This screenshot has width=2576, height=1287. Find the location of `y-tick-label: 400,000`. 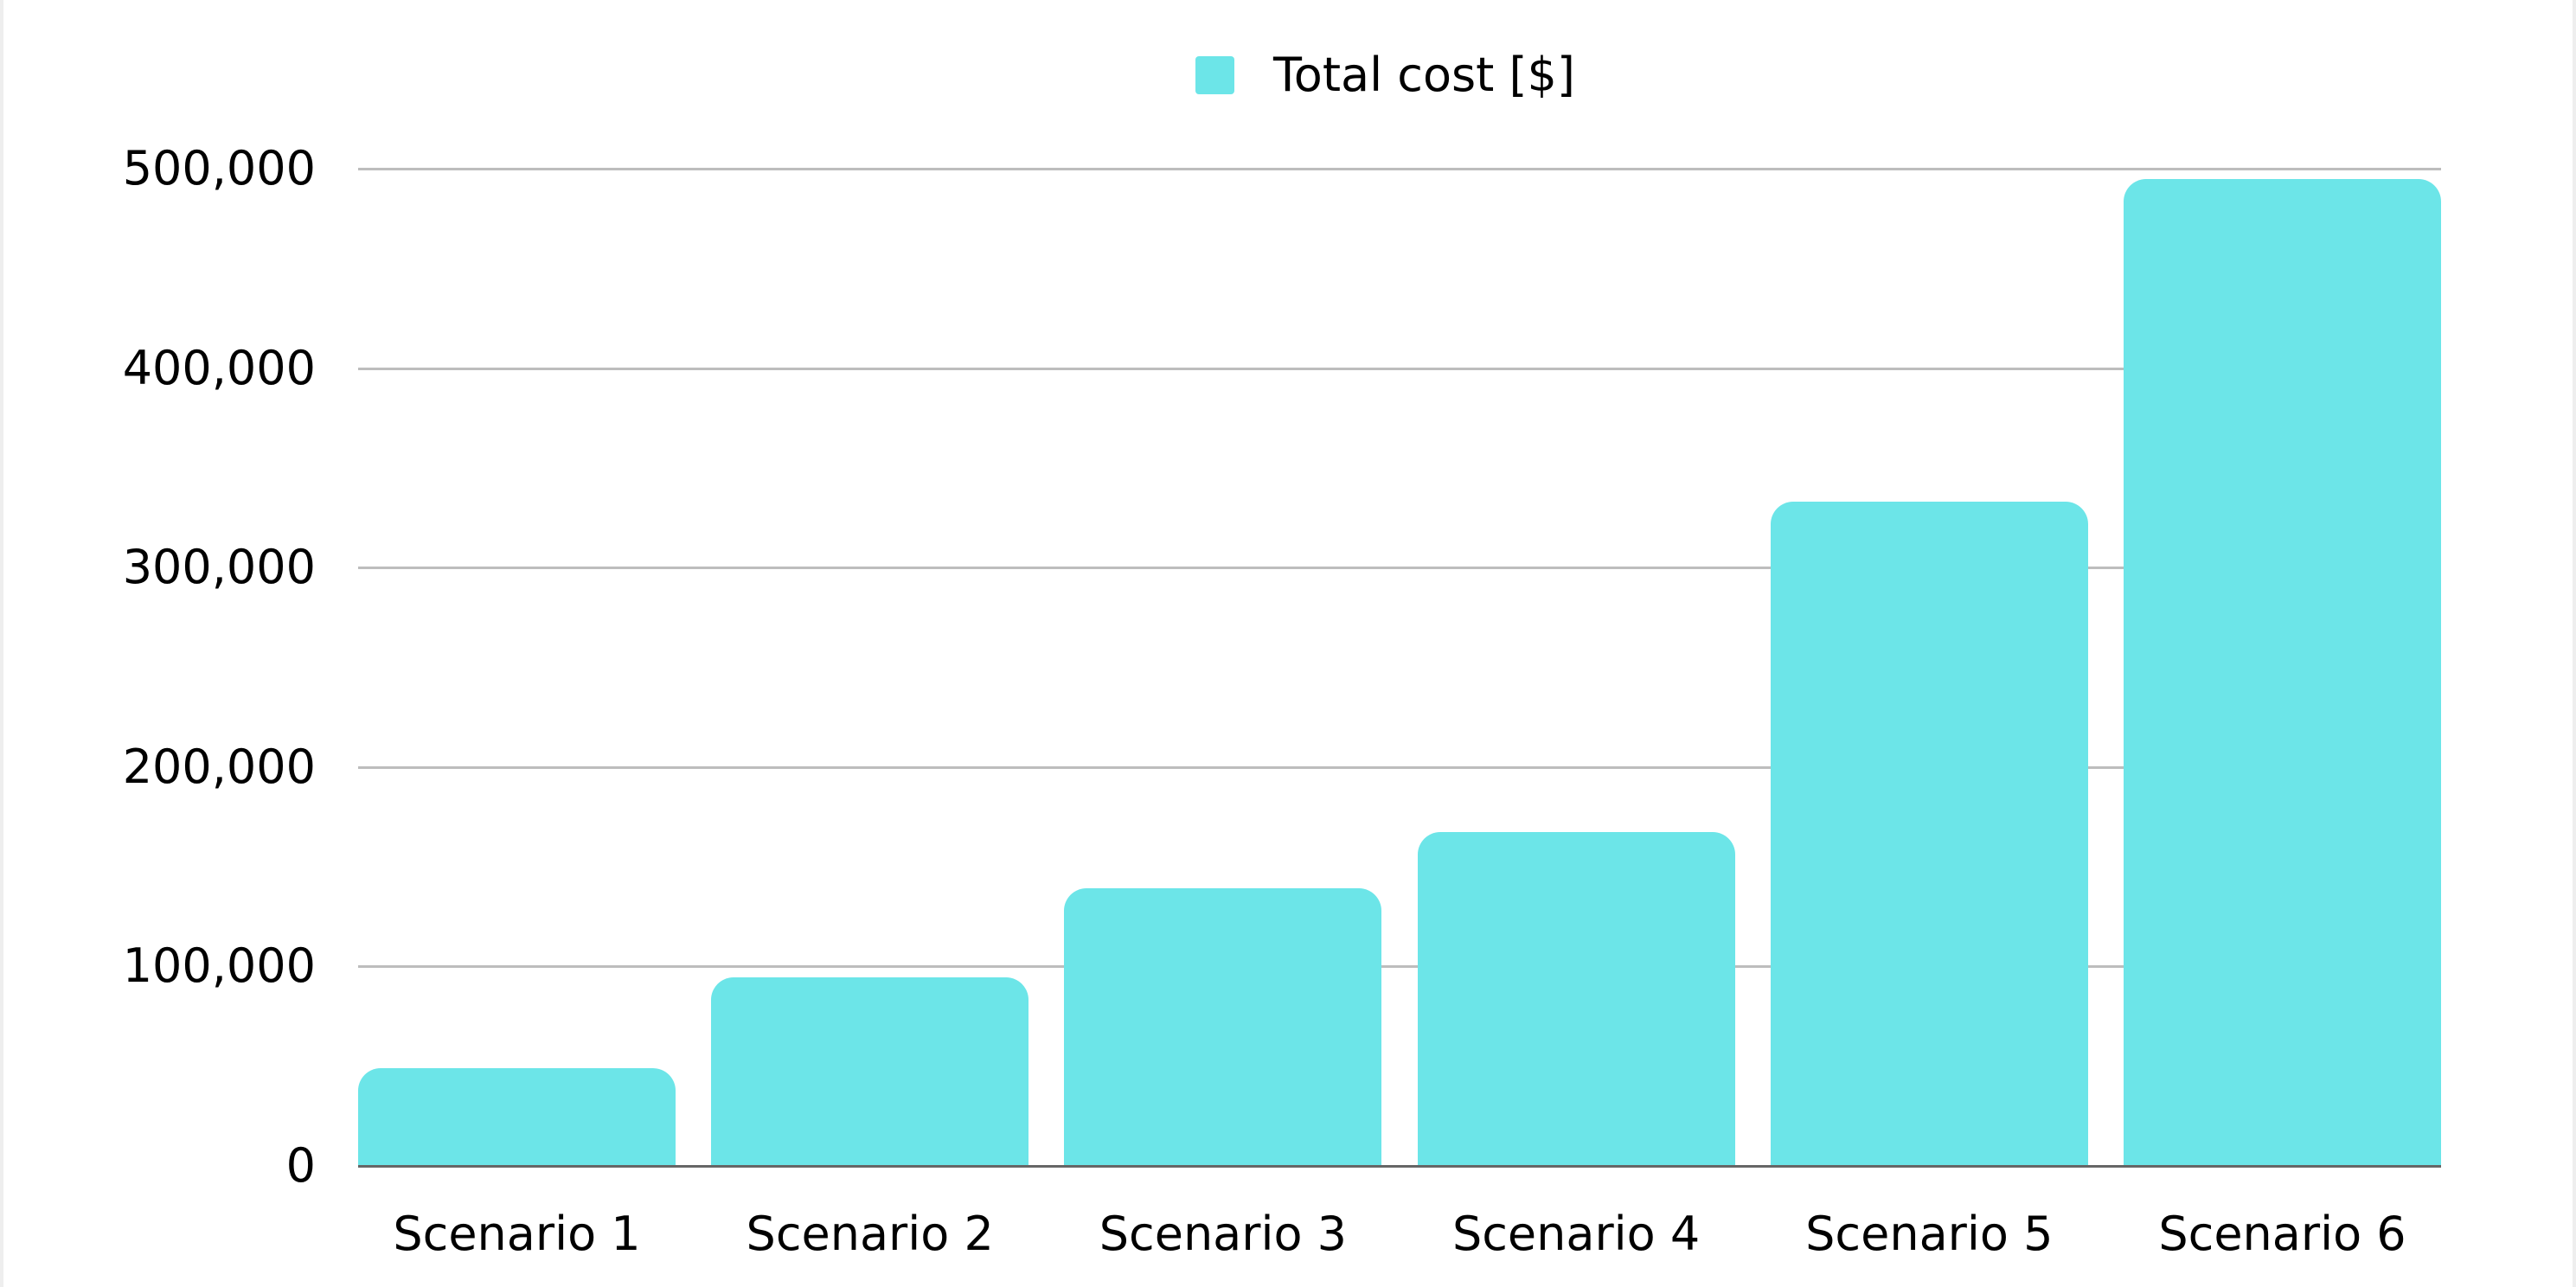

y-tick-label: 400,000 is located at coordinates (219, 367).